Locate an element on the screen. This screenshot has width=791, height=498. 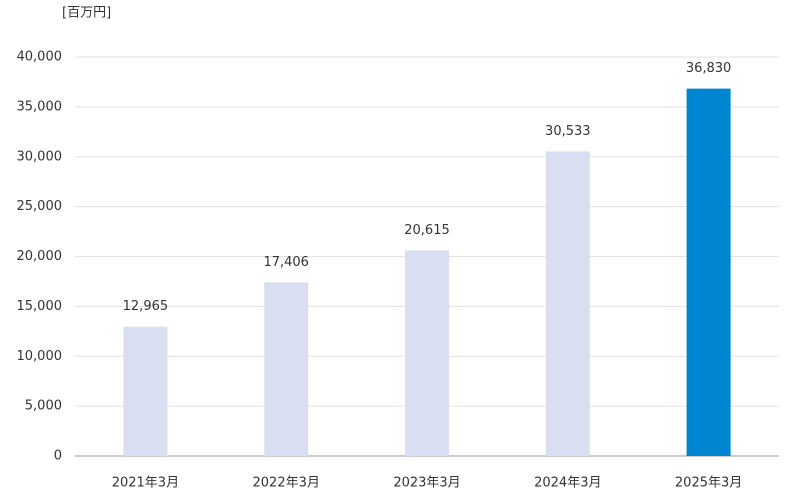
unit-label: [百万円] is located at coordinates (86, 13).